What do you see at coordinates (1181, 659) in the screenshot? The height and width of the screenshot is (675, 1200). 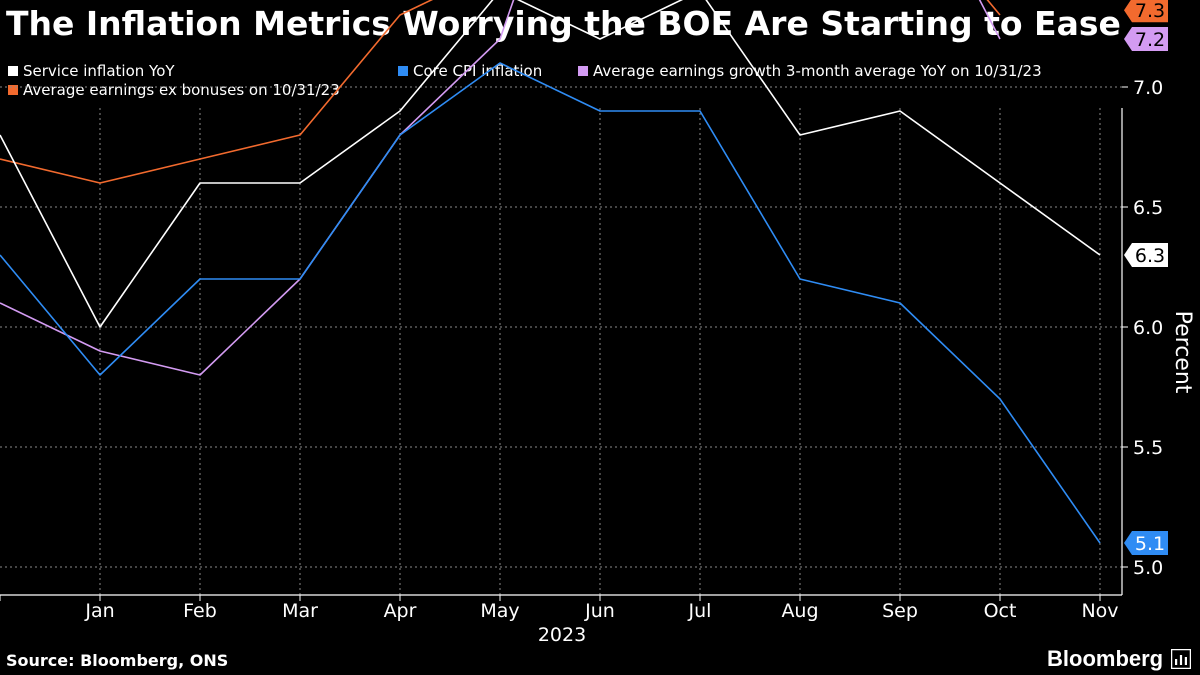 I see `bar-chart-icon` at bounding box center [1181, 659].